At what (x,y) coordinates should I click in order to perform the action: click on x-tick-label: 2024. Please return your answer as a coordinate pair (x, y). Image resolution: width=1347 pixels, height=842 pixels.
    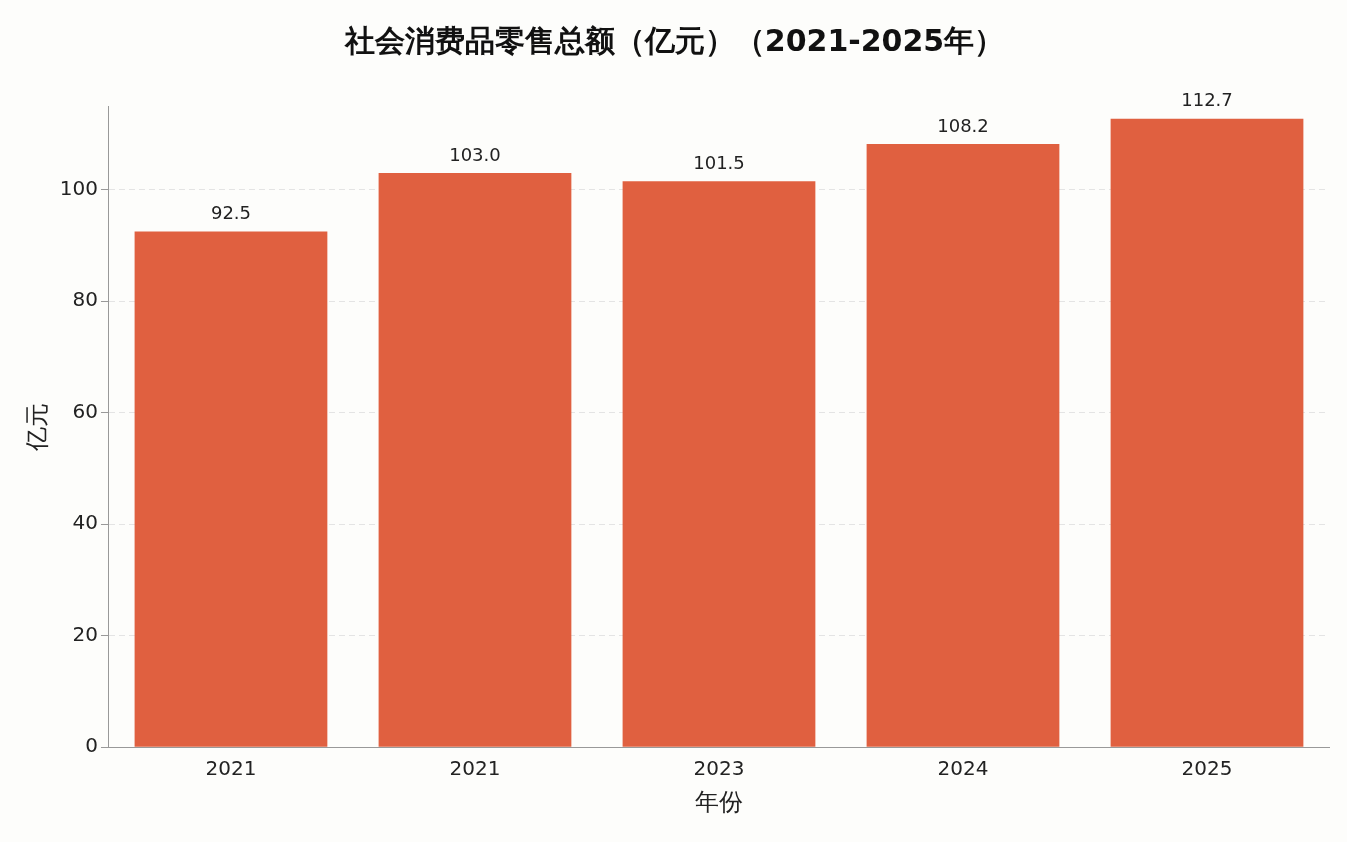
    Looking at the image, I should click on (963, 768).